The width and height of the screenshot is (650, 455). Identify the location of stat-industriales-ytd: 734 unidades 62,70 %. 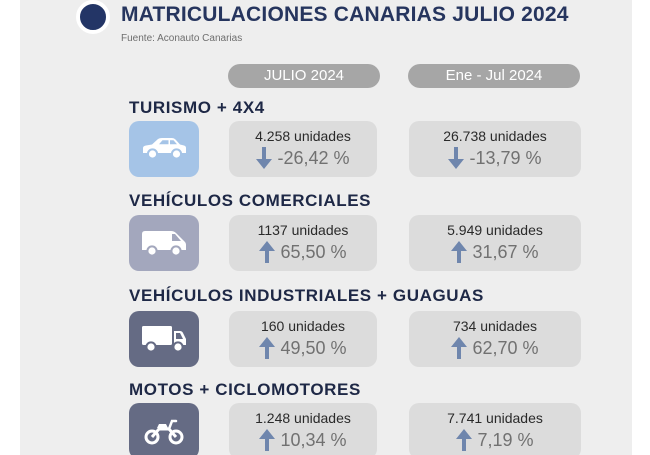
(495, 339).